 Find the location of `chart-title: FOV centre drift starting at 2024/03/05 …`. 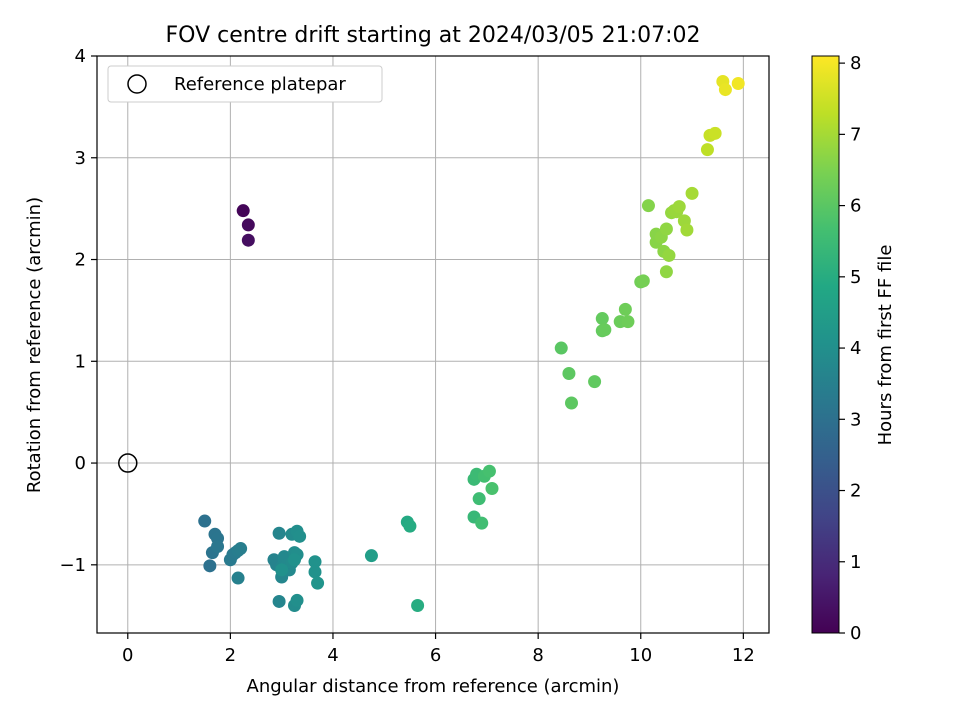

chart-title: FOV centre drift starting at 2024/03/05 … is located at coordinates (433, 35).